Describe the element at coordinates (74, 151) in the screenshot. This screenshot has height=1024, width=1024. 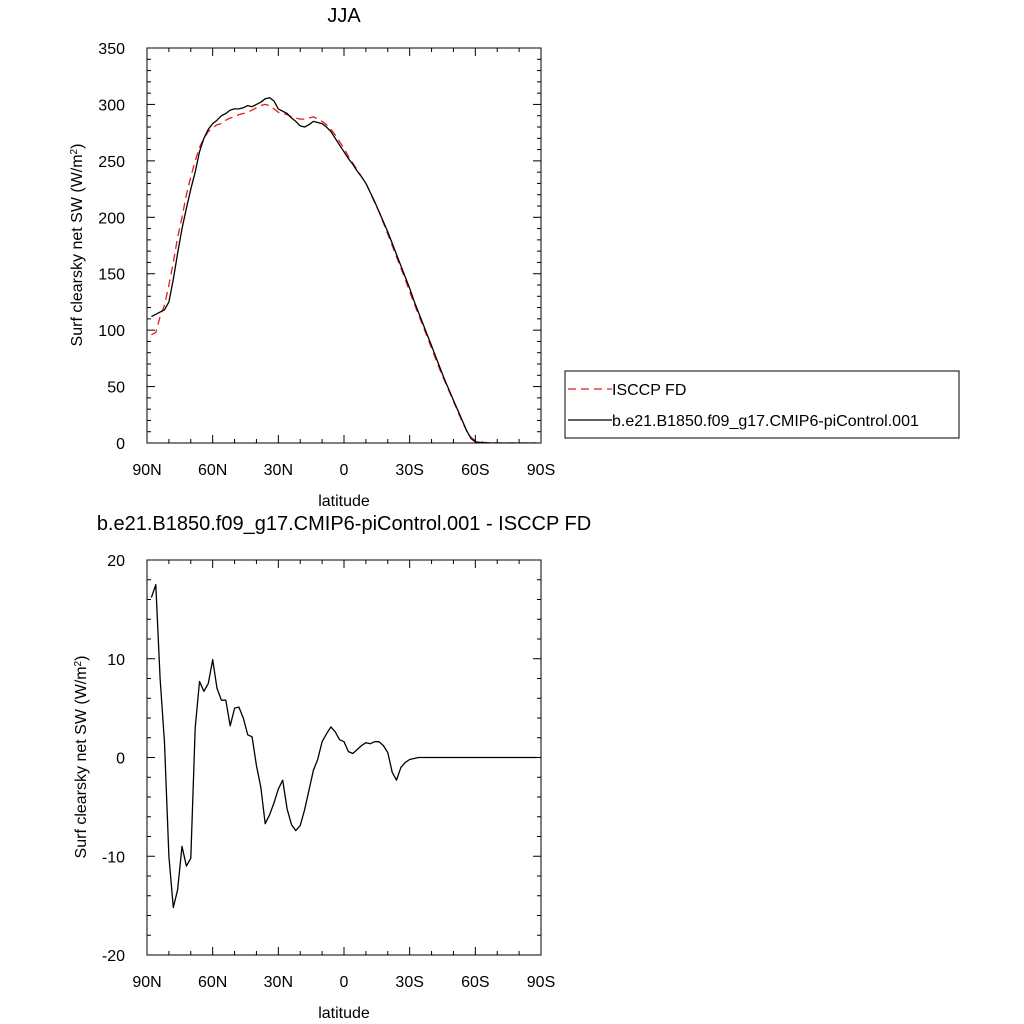
I see `top-y-axis-label-sup: 2` at that location.